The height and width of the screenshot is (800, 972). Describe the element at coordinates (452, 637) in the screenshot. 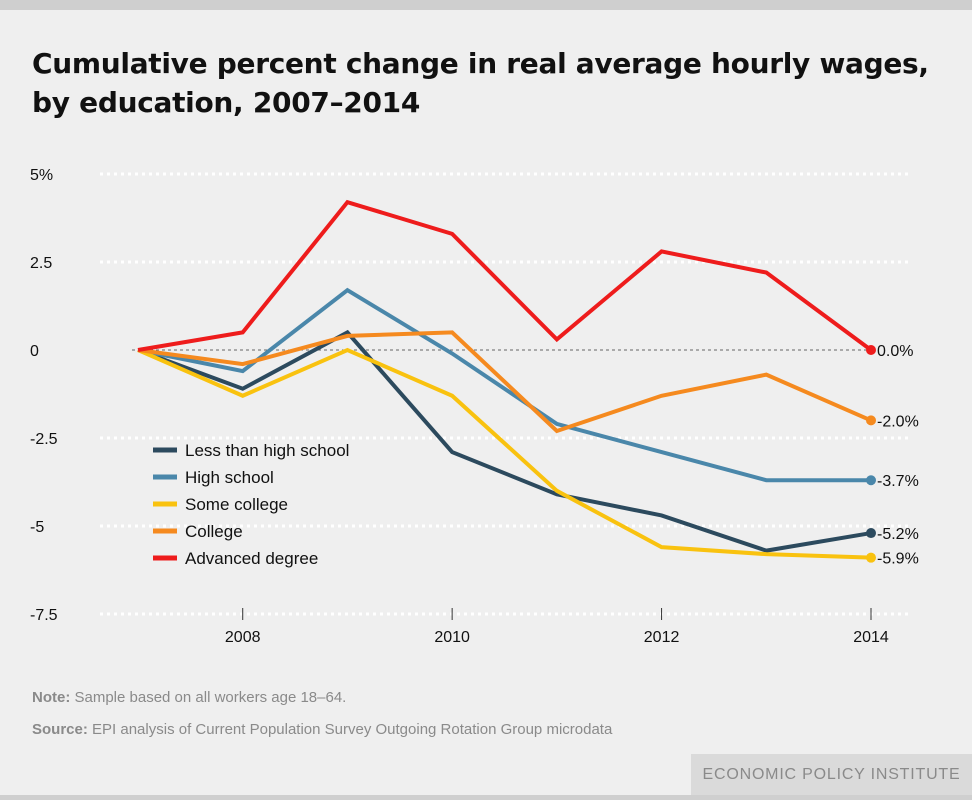

I see `x-tick-label: 2010` at that location.